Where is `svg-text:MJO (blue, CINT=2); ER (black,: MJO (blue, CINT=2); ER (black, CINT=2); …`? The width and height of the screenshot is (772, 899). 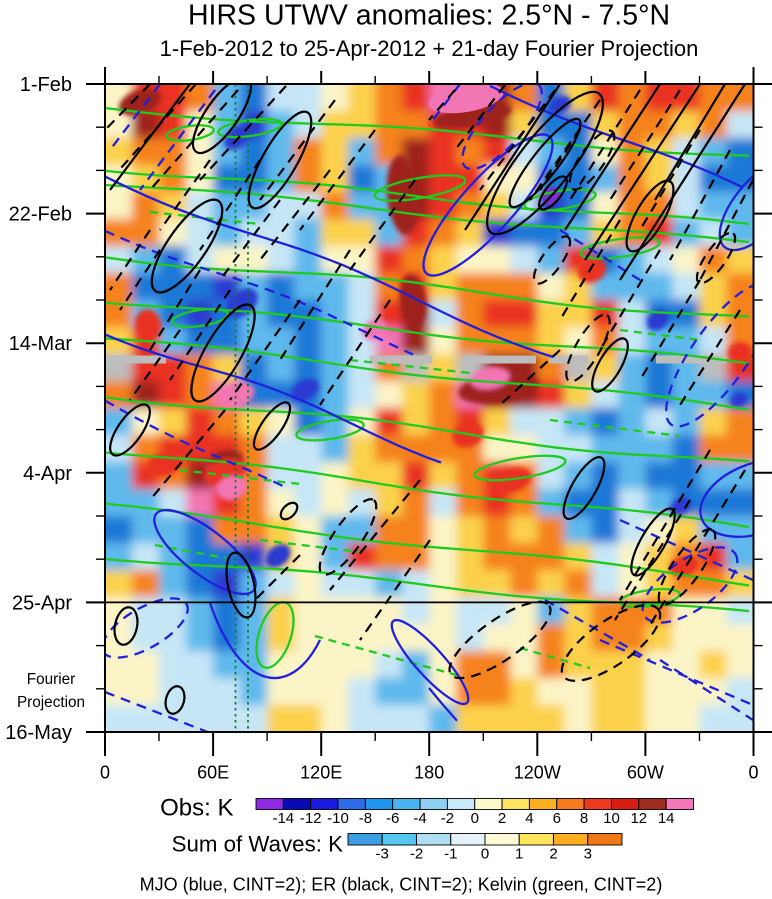
svg-text:MJO (blue, CINT=2); ER (black,: MJO (blue, CINT=2); ER (black, CINT=2); … is located at coordinates (401, 885).